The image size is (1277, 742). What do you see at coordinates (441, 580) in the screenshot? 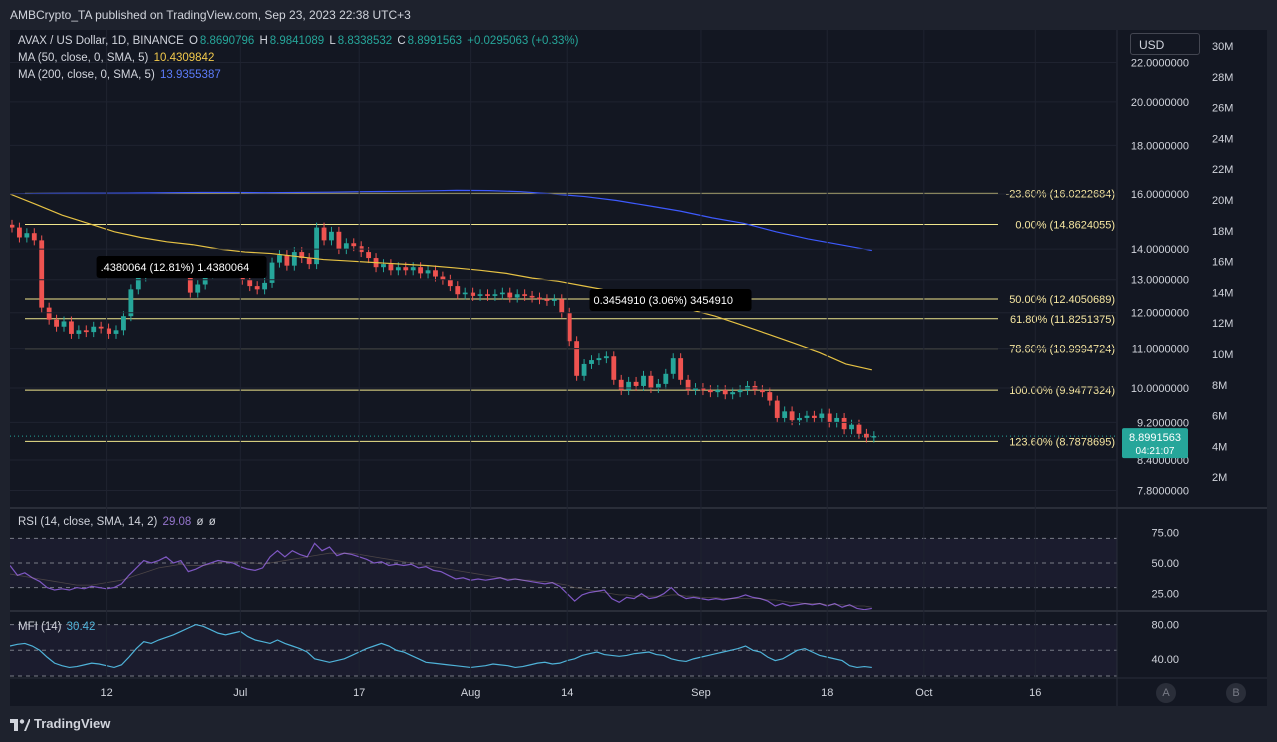
I see `rsi-signal-line` at bounding box center [441, 580].